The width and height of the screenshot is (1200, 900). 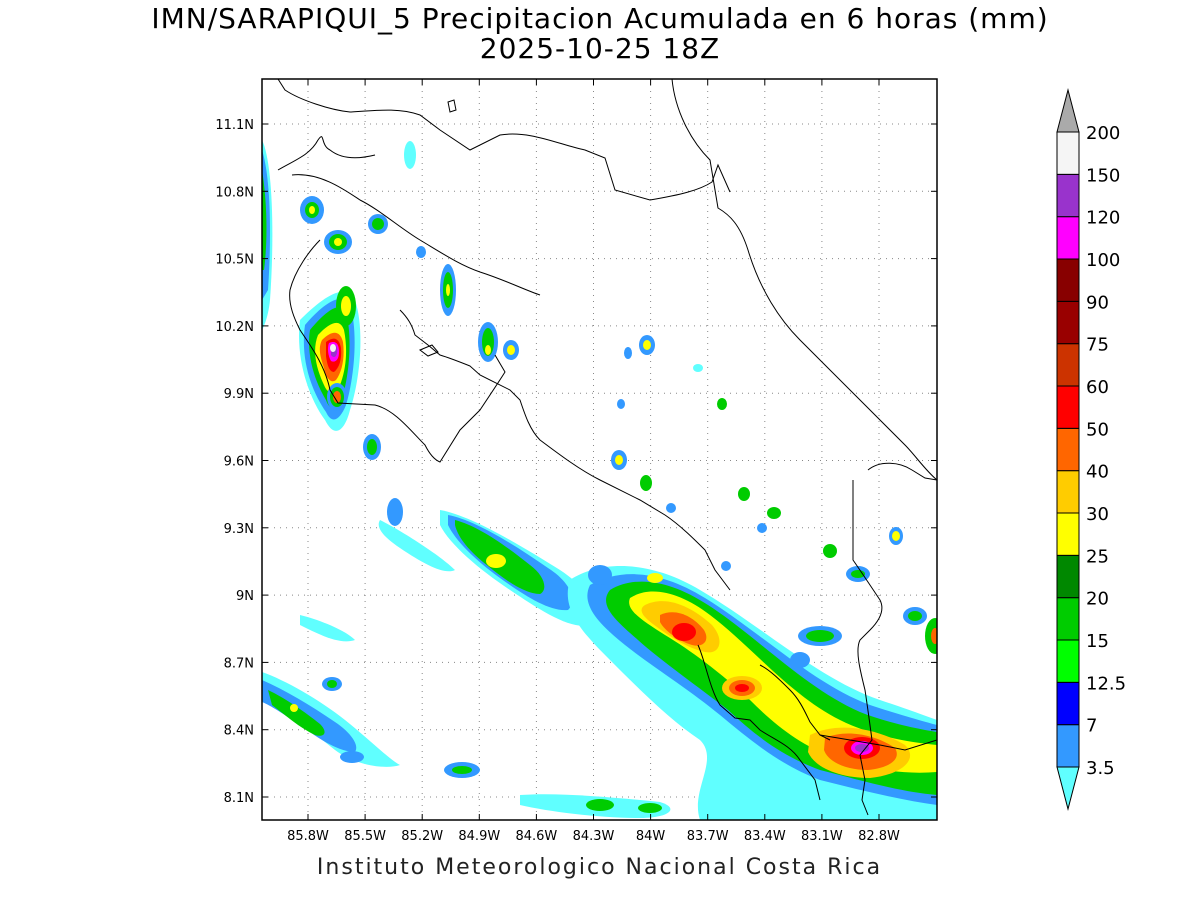 I want to click on lon-label: 85.8W, so click(x=308, y=836).